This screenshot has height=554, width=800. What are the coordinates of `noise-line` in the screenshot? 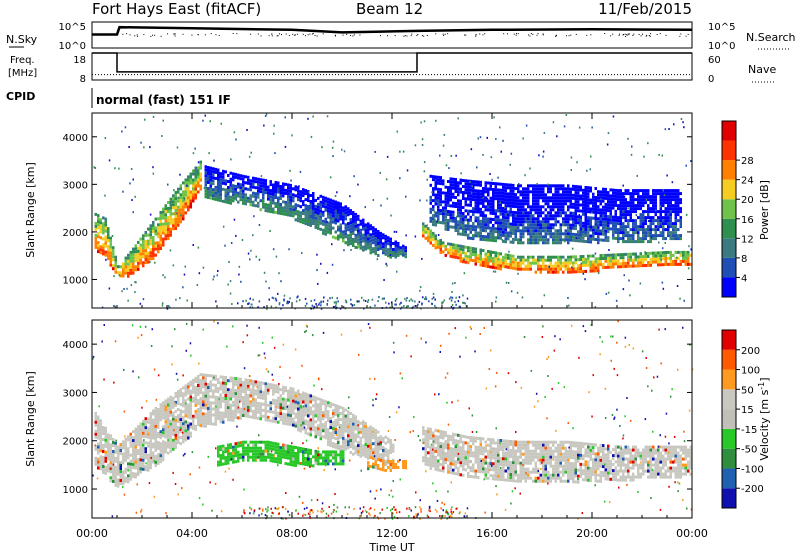 It's located at (392, 30).